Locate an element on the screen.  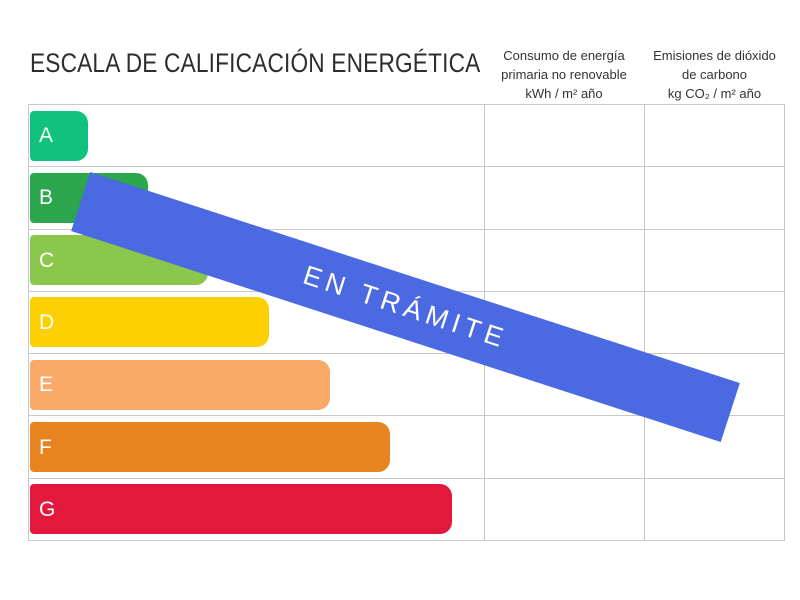
rating-letter: F is located at coordinates (45, 447).